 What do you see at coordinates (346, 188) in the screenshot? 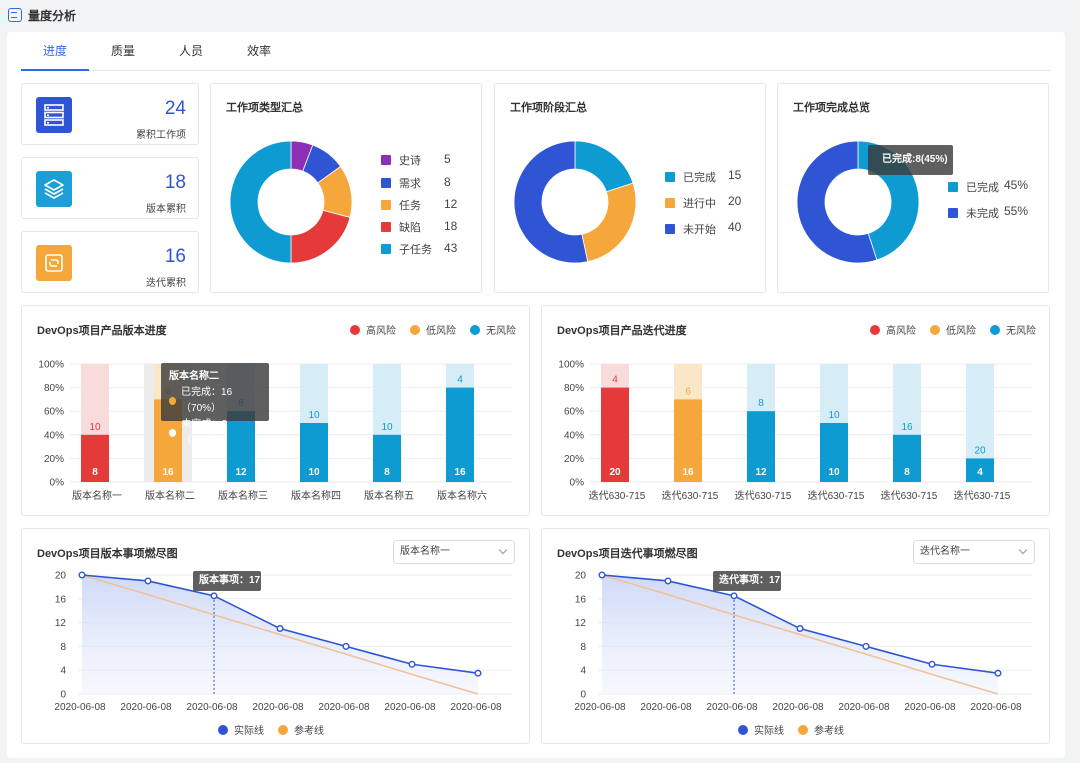
I see `type-summary-card: 工作项类型汇总 史诗 5 需求 8 任务 12 缺陷 18 子任务 43` at bounding box center [346, 188].